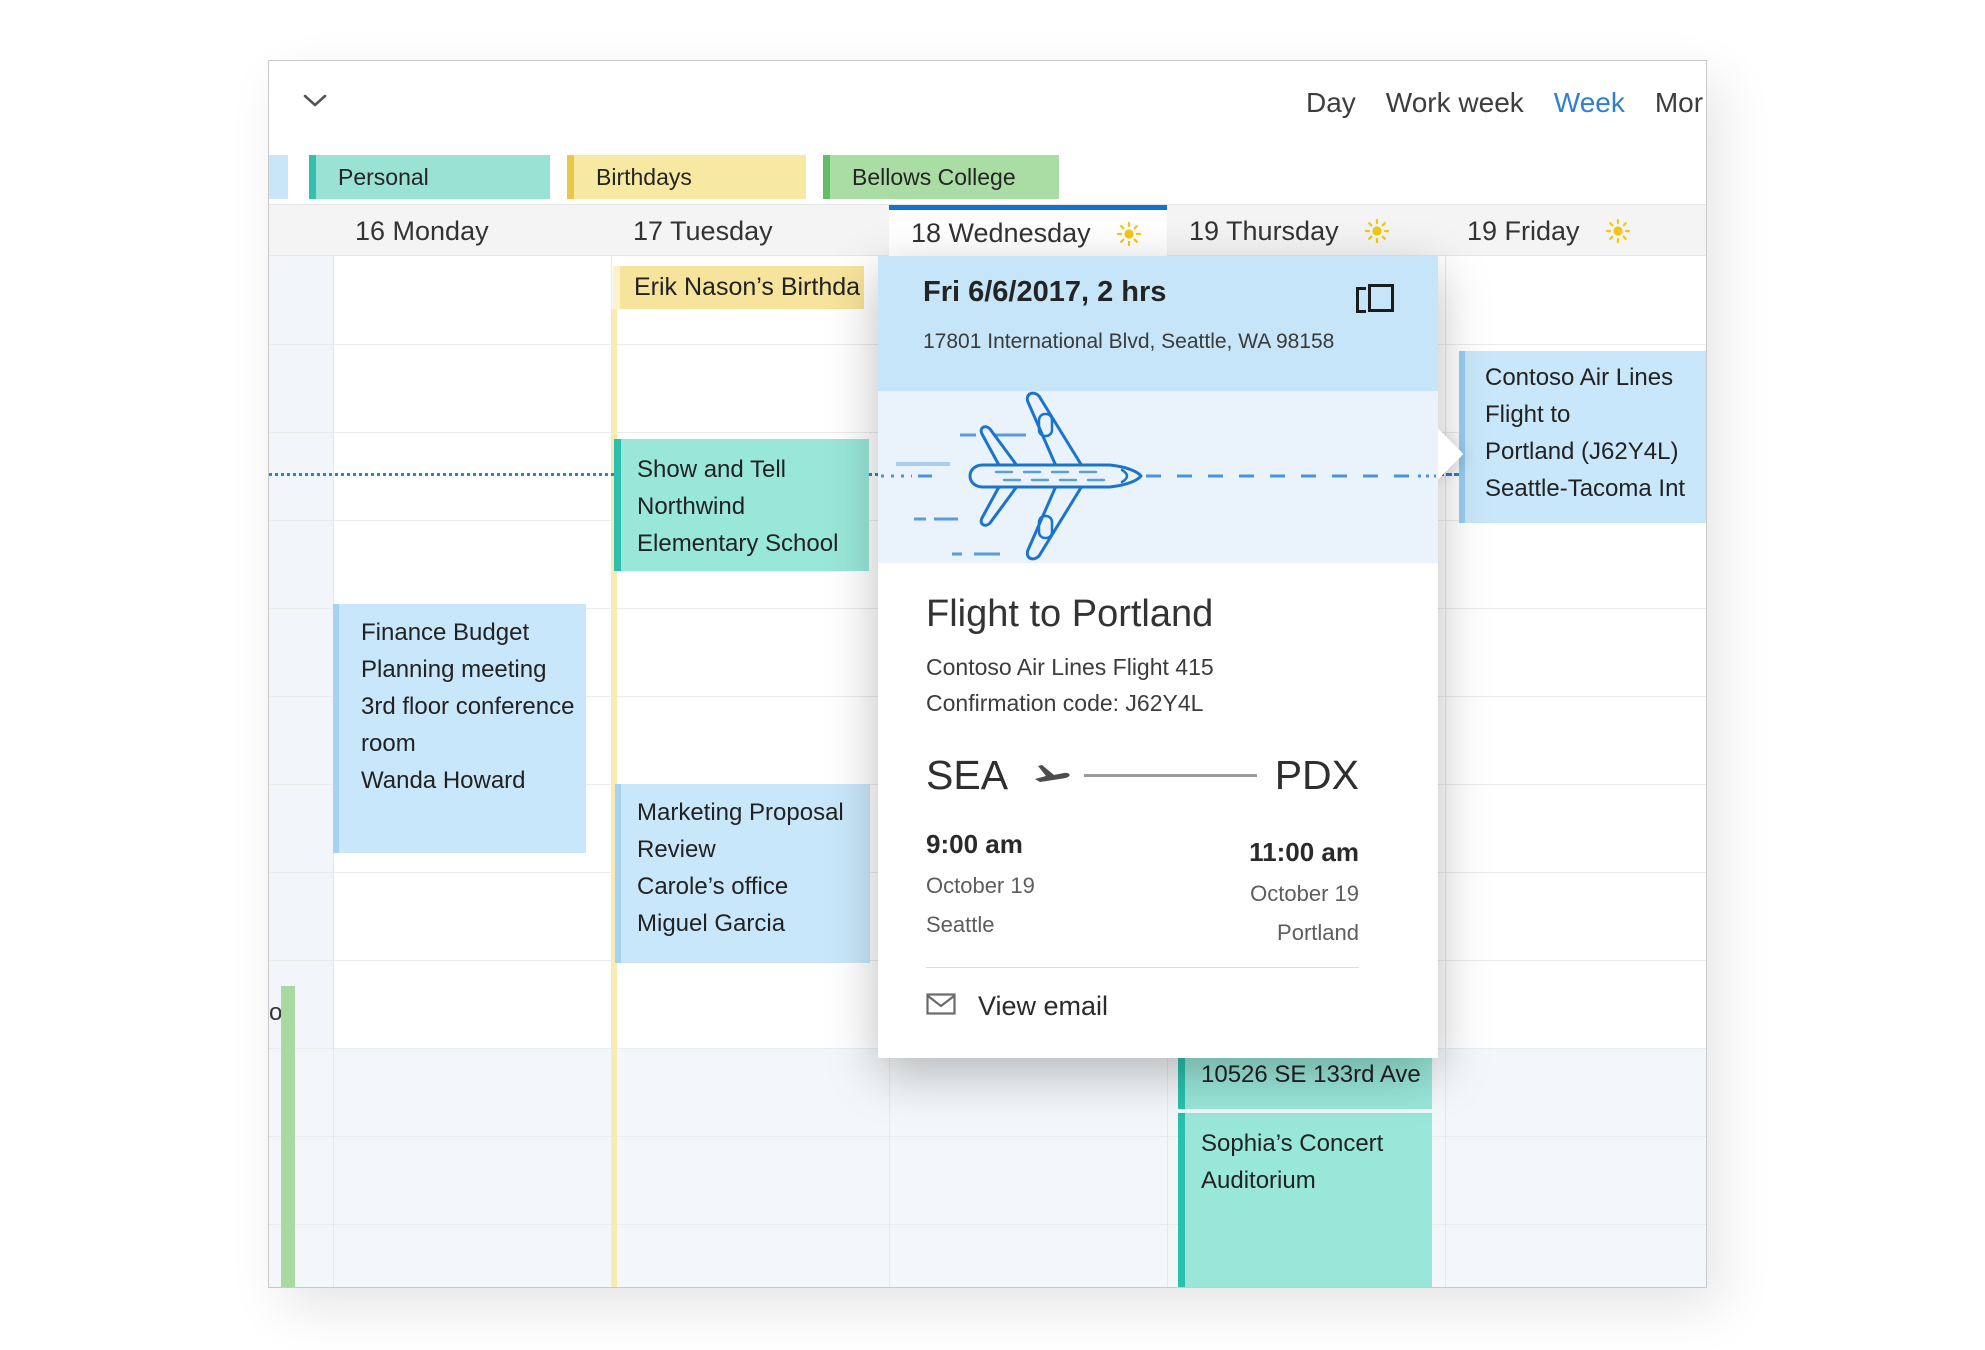 This screenshot has height=1350, width=1985. I want to click on birthday-column-stripe, so click(614, 798).